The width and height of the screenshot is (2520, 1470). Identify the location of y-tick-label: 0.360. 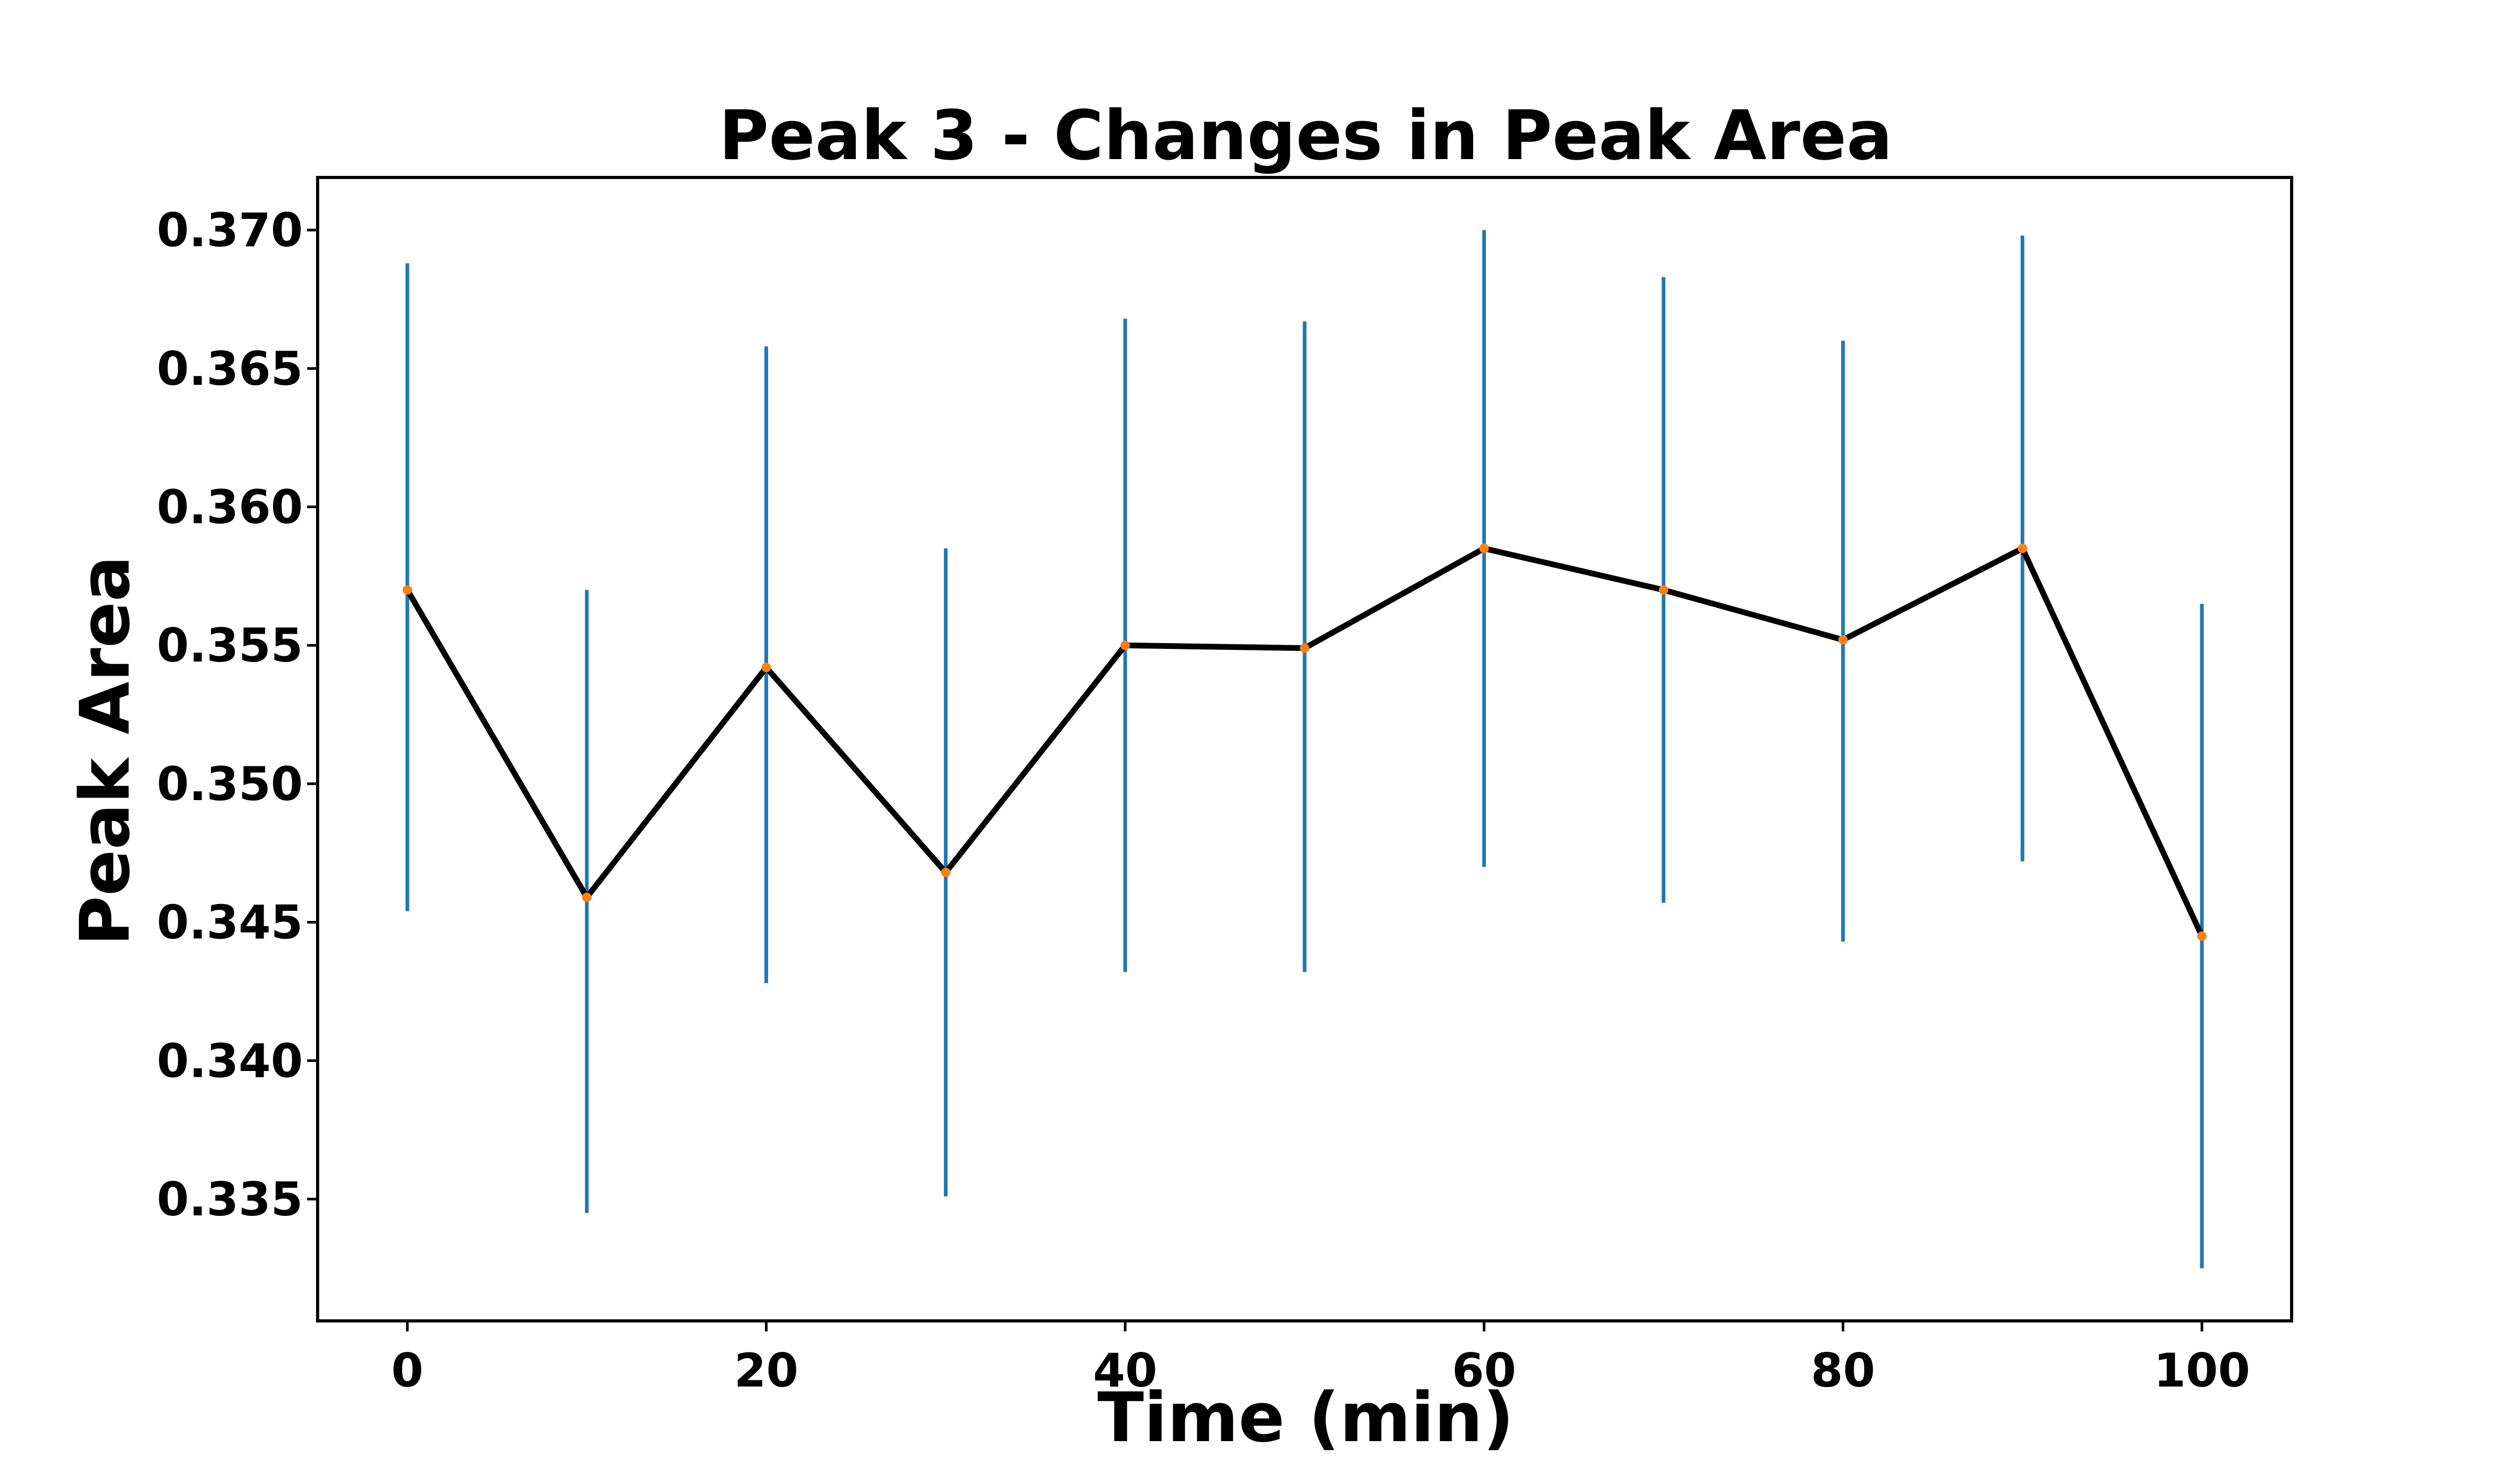
(230, 507).